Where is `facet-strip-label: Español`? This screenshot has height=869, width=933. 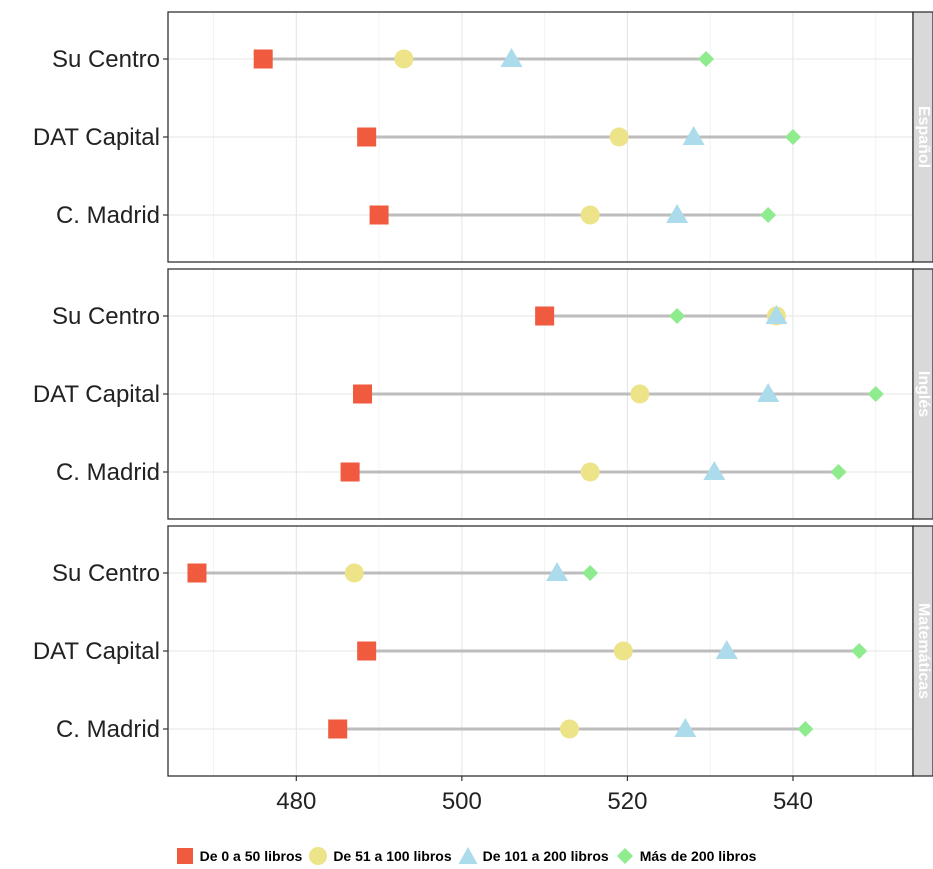 facet-strip-label: Español is located at coordinates (923, 137).